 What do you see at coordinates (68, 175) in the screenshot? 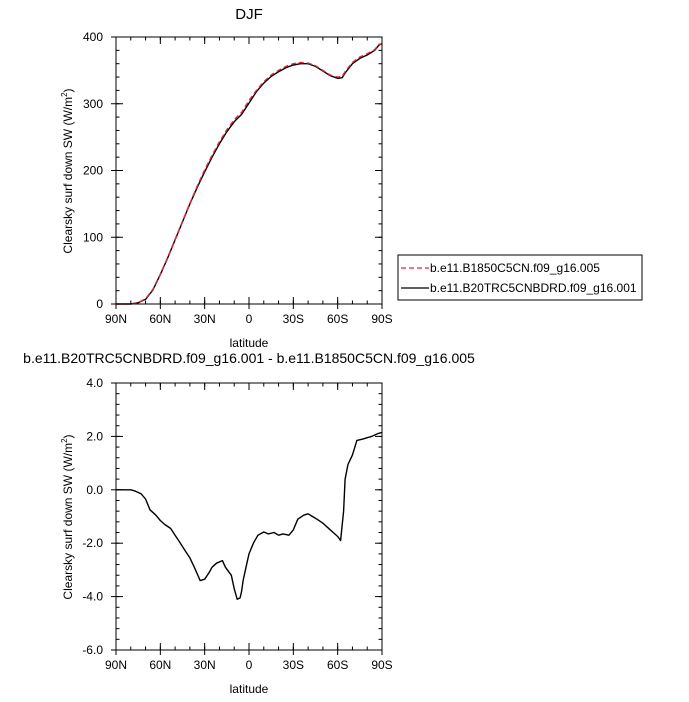
I see `top-y-label-main: Clearsky surf down SW (W/m` at bounding box center [68, 175].